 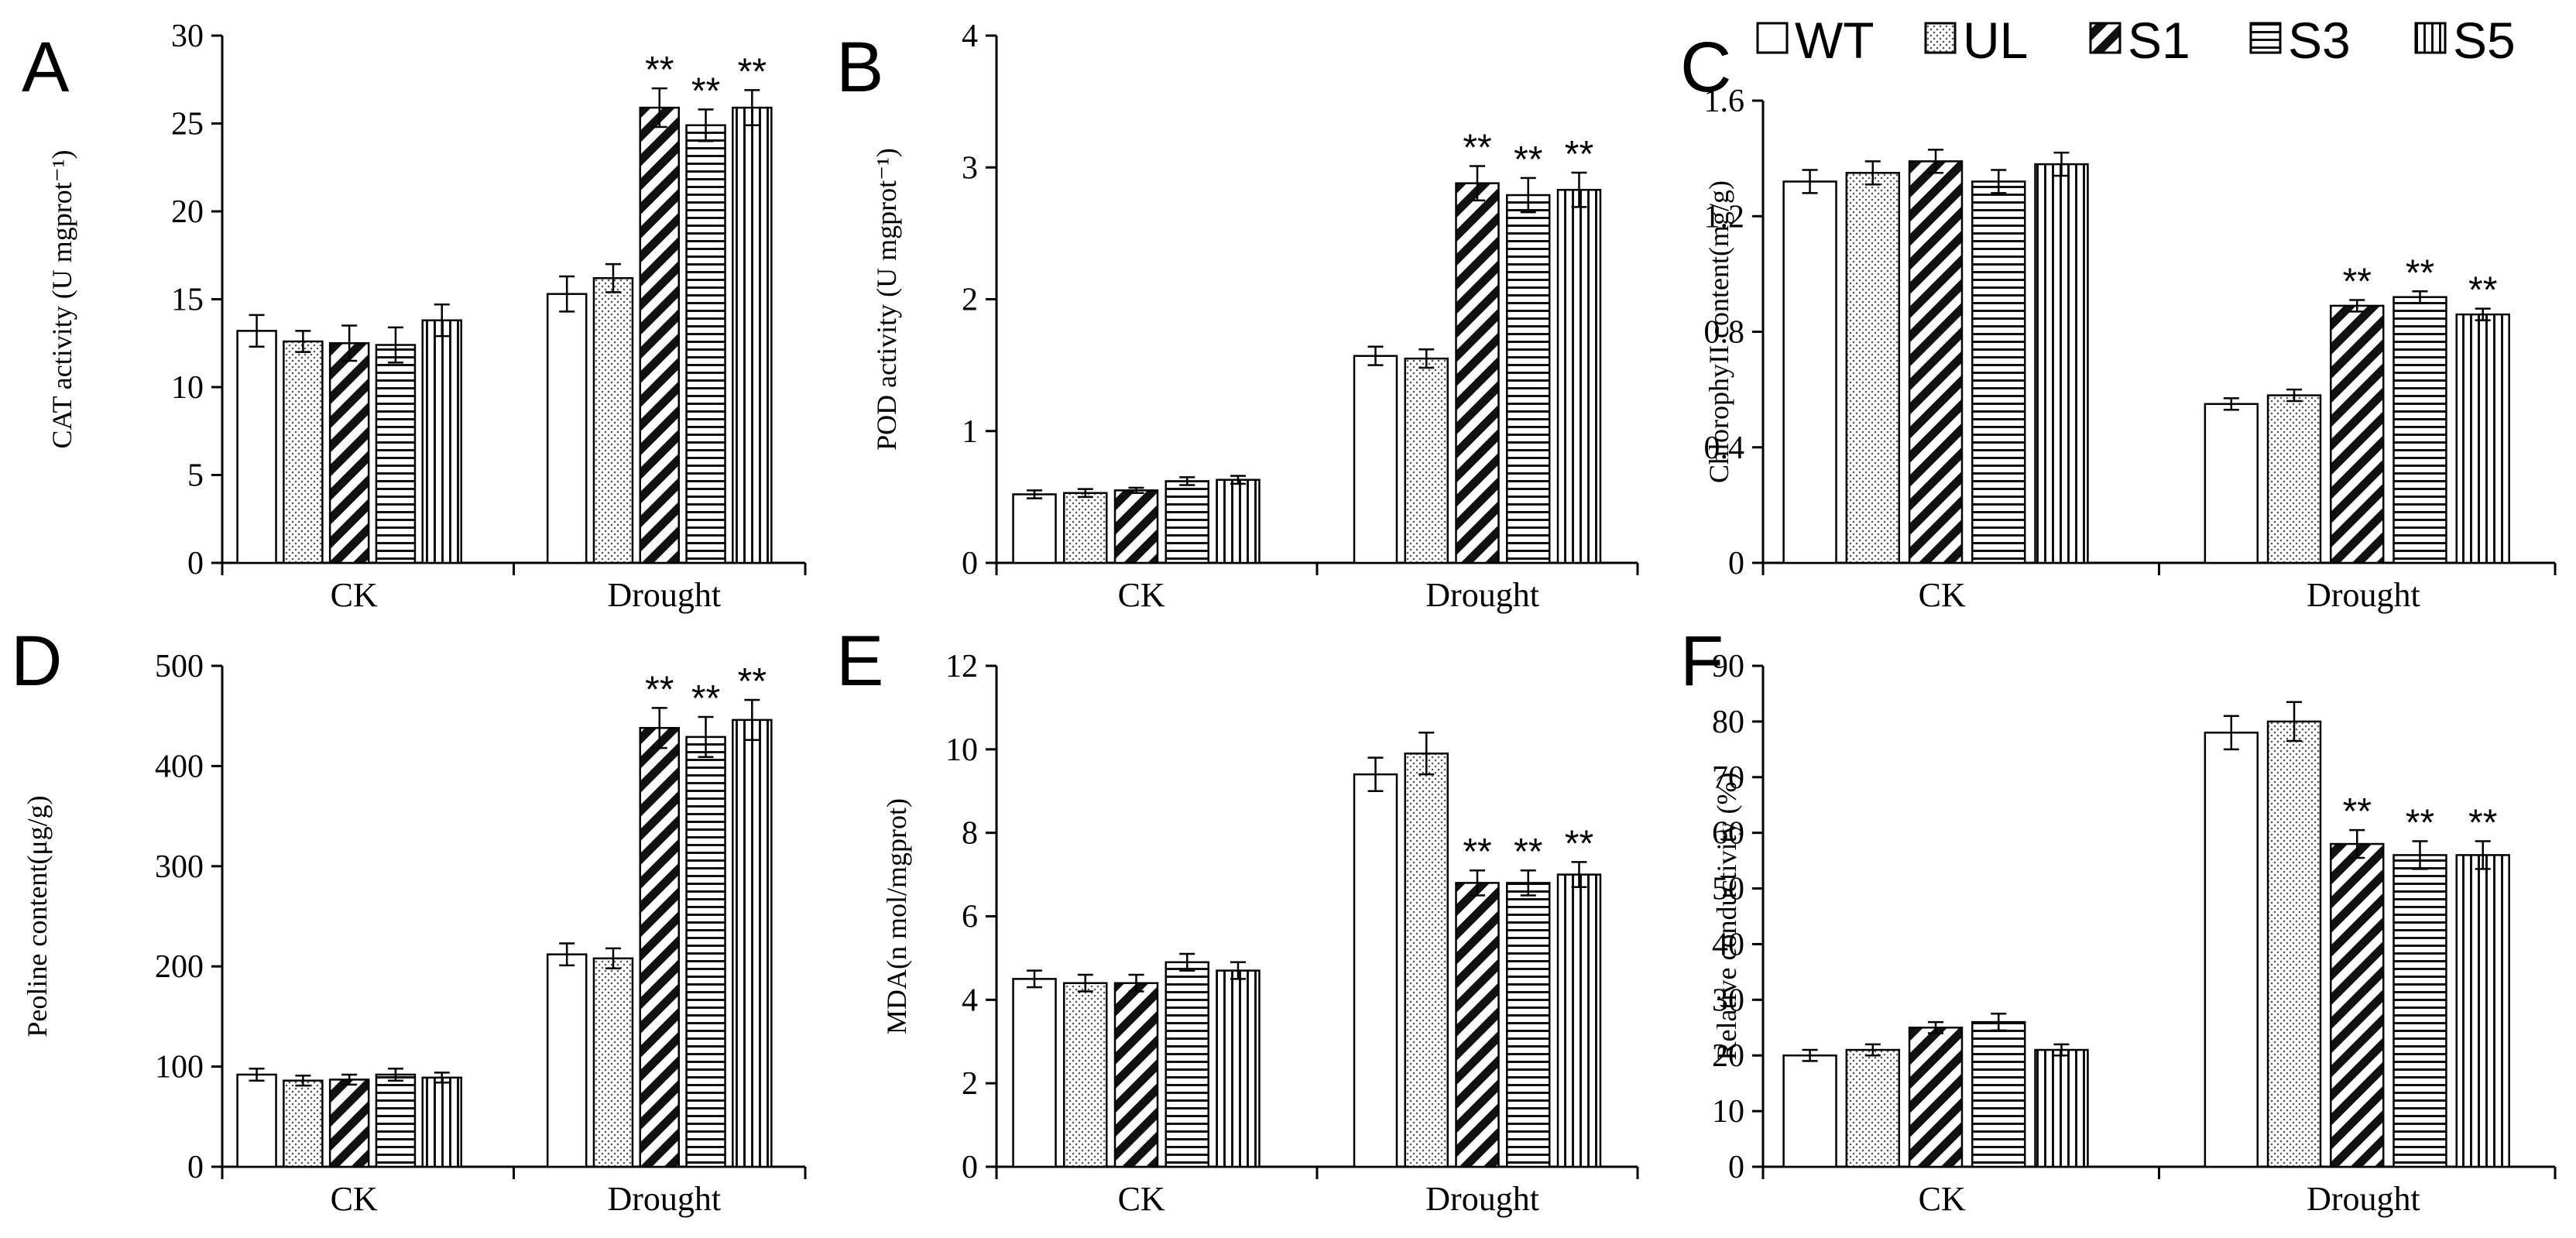 I want to click on legend-label-s5: S5, so click(x=2484, y=40).